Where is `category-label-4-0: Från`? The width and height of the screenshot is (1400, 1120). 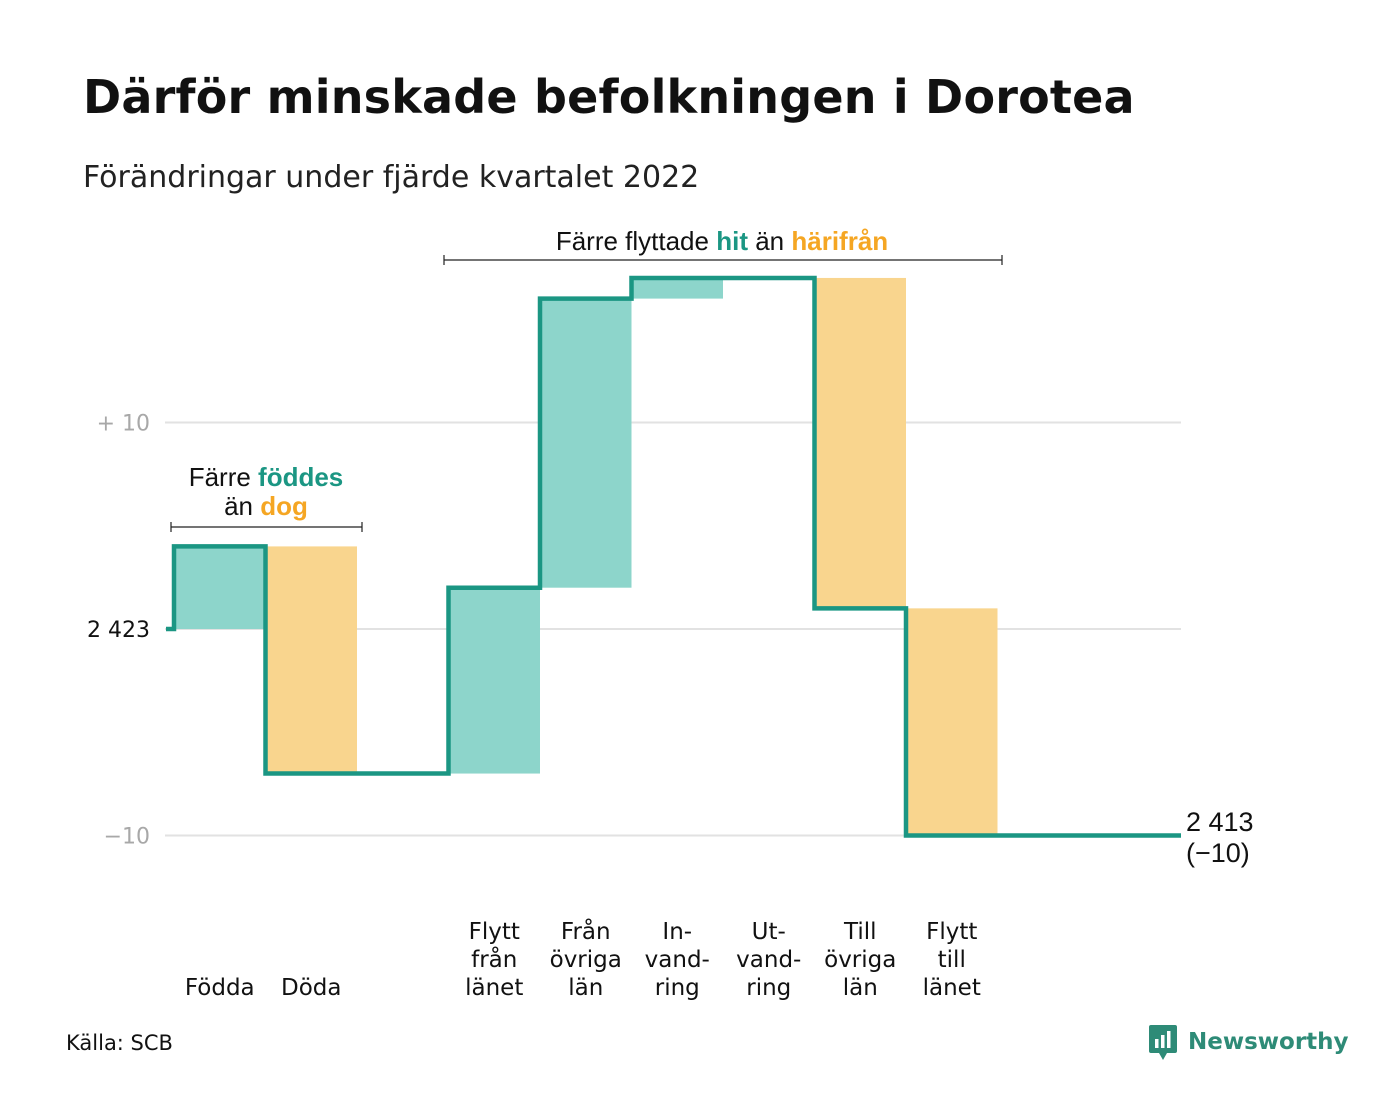
category-label-4-0: Från is located at coordinates (586, 931).